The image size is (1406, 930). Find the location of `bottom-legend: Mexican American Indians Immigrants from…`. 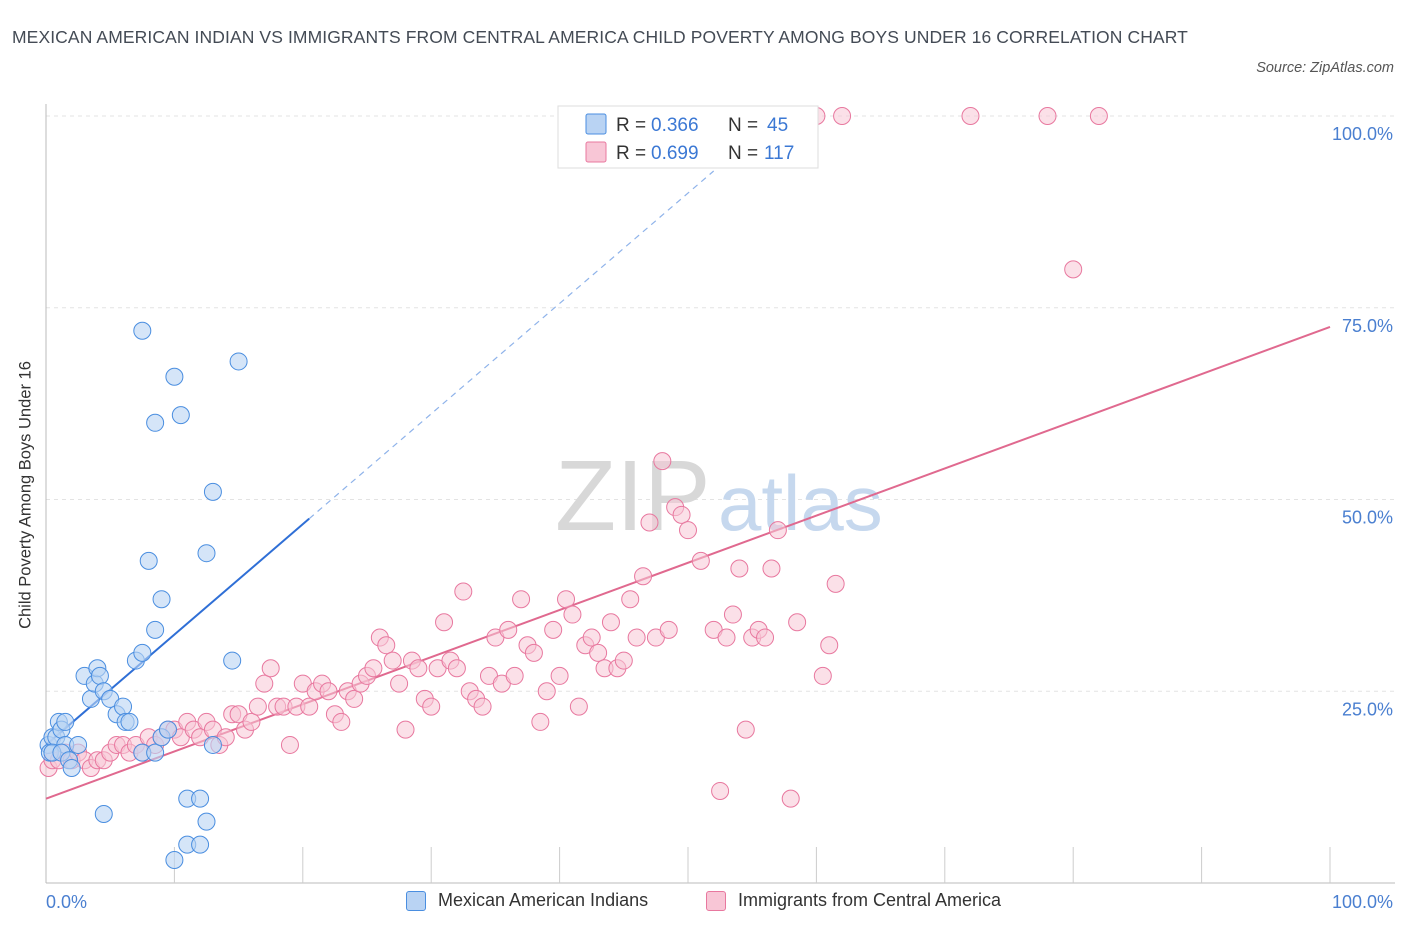

bottom-legend: Mexican American Indians Immigrants from… is located at coordinates (703, 902).